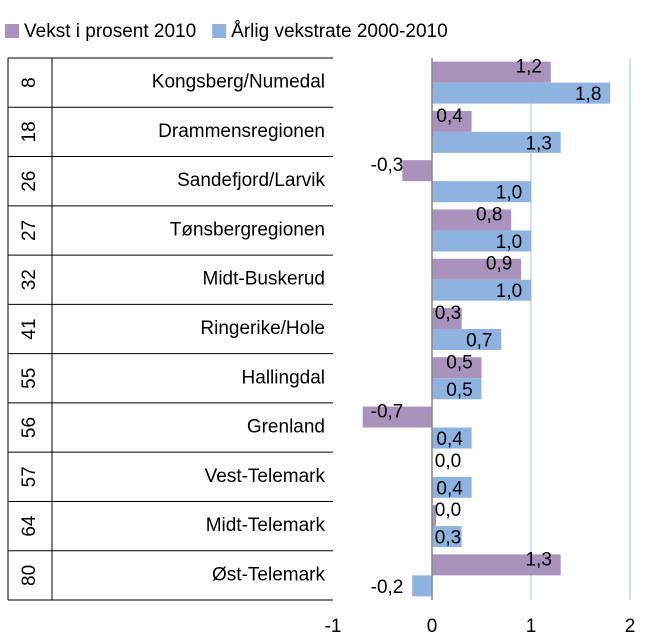 Image resolution: width=645 pixels, height=639 pixels. I want to click on category-code: 55, so click(29, 378).